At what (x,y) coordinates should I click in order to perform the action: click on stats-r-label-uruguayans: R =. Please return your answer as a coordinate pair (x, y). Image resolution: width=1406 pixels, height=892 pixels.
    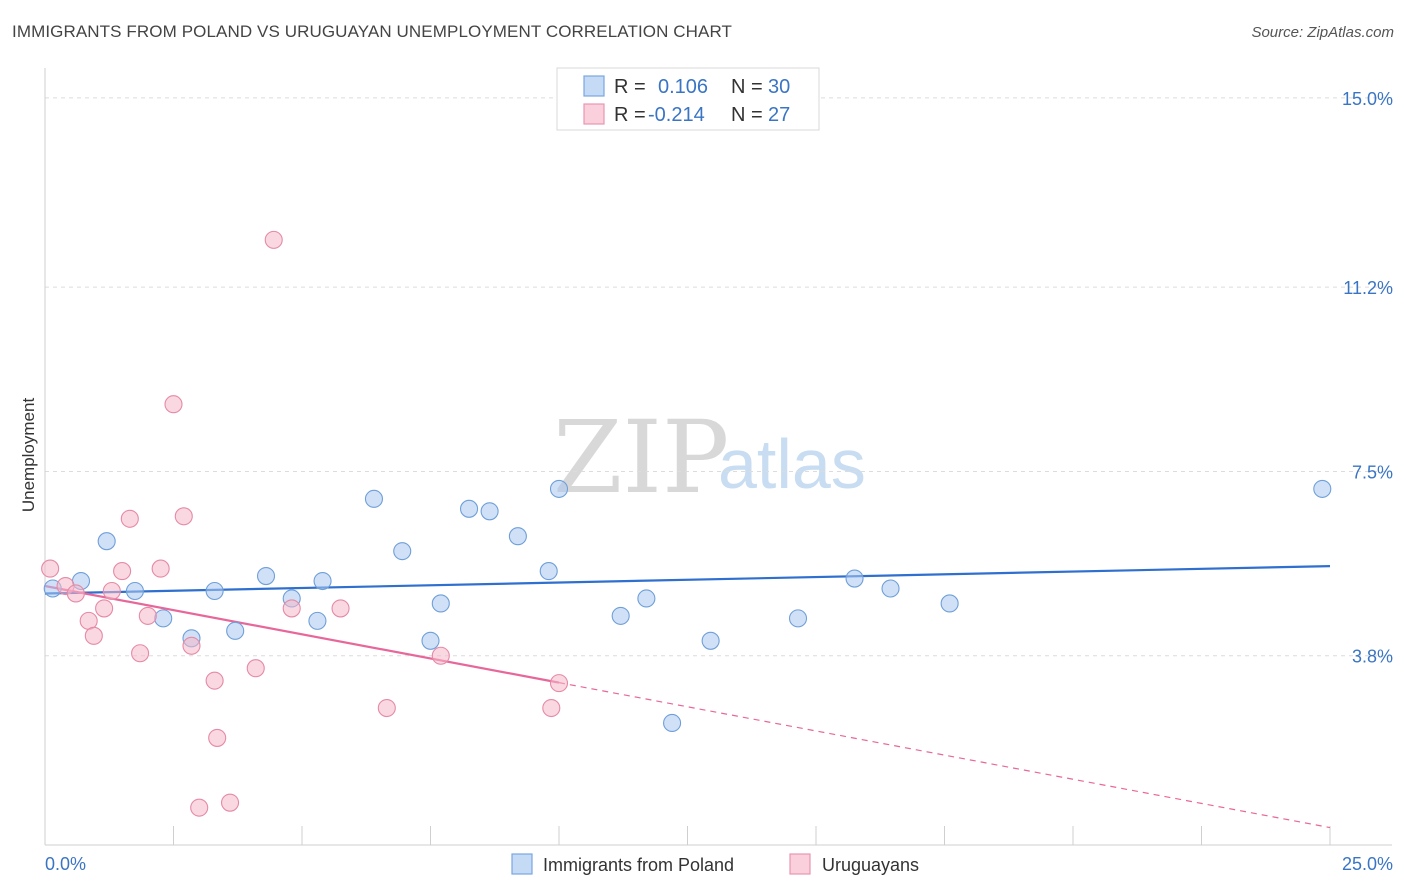
    Looking at the image, I should click on (630, 115).